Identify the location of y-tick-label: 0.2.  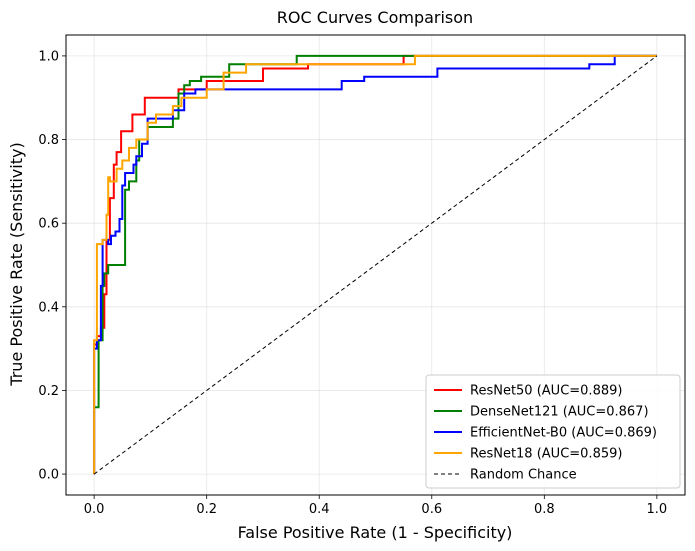
(48, 391).